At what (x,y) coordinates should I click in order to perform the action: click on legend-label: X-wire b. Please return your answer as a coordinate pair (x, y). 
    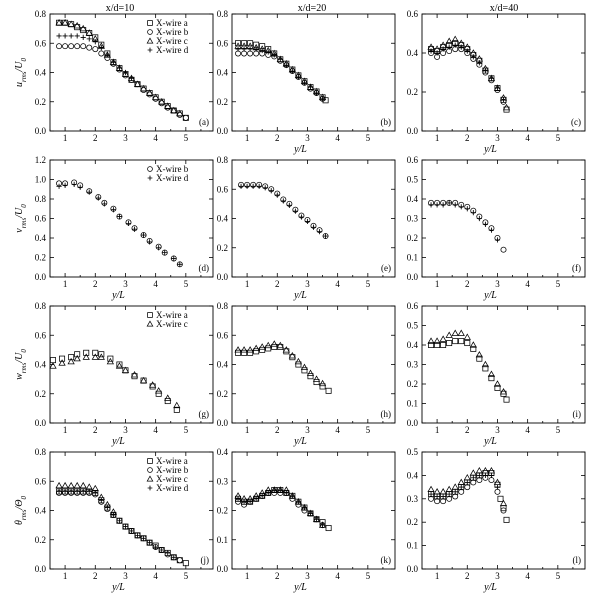
    Looking at the image, I should click on (172, 32).